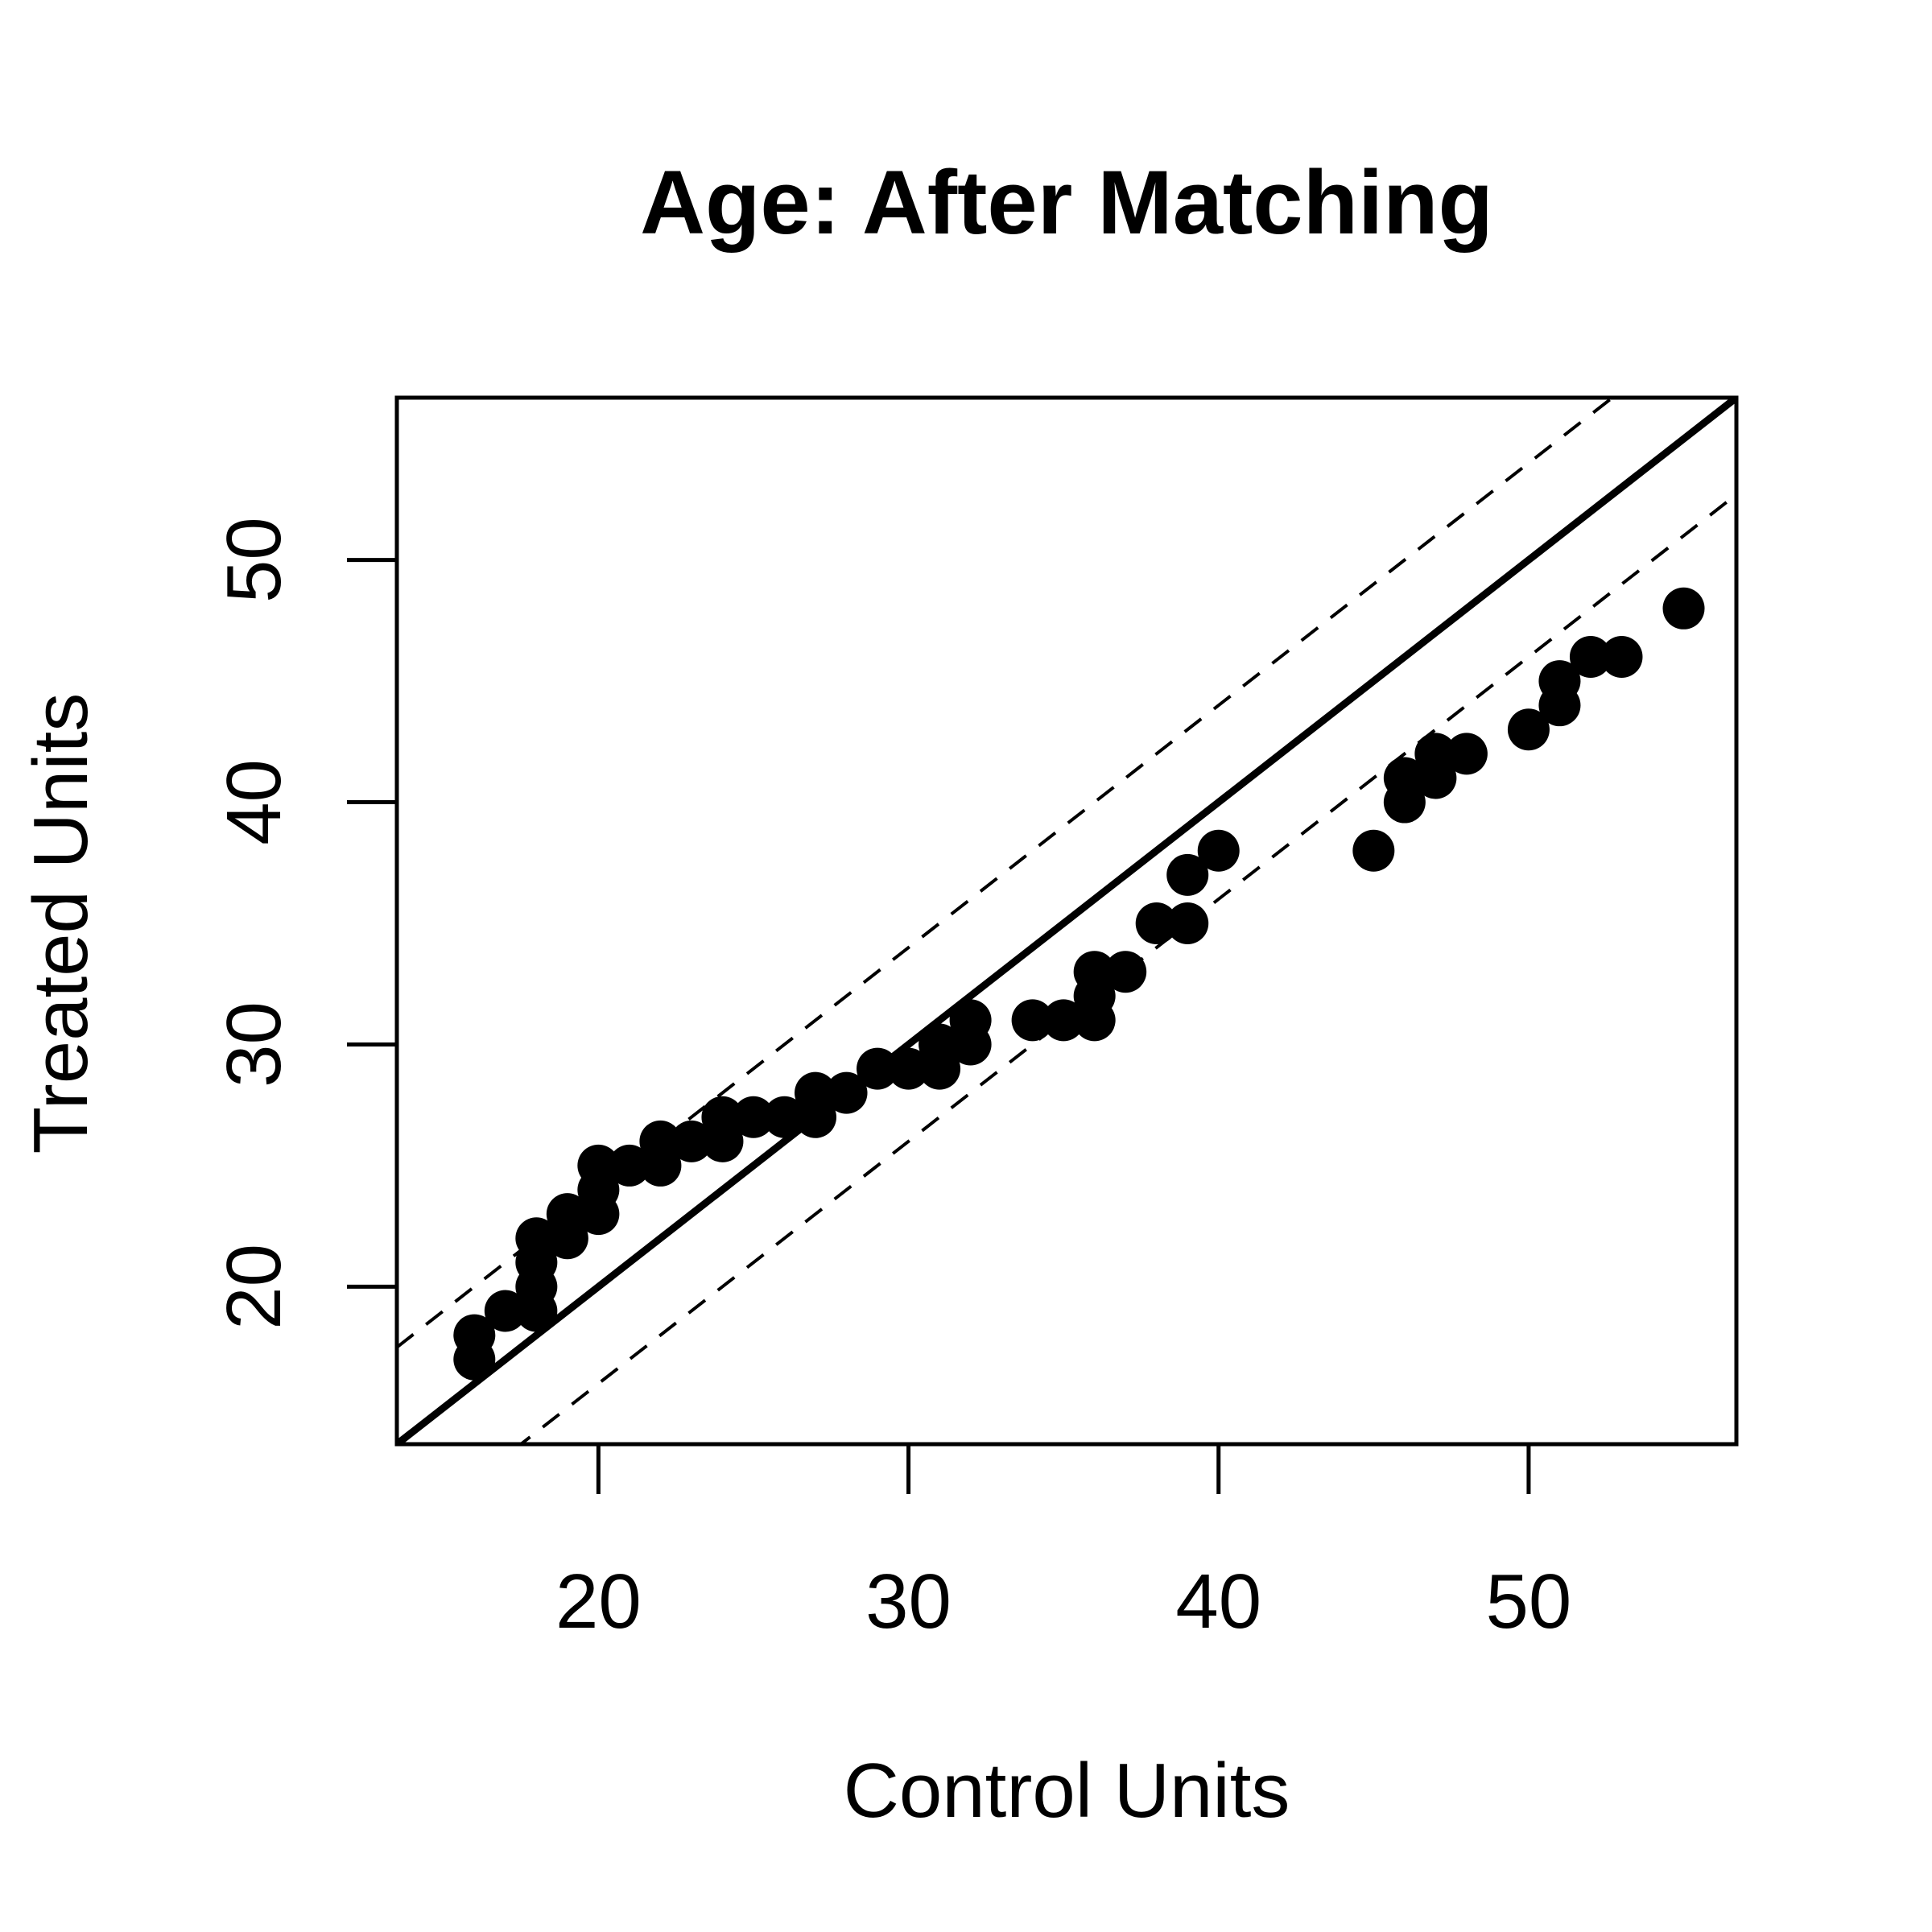 The image size is (1932, 1932). Describe the element at coordinates (1067, 1791) in the screenshot. I see `x-axis-label: Control Units` at that location.